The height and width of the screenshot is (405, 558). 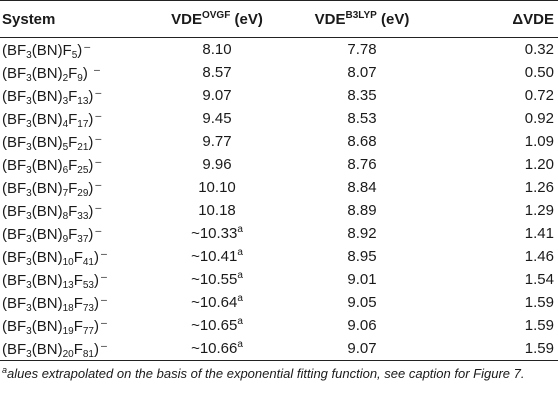 I want to click on formula-sub: 41, so click(x=88, y=262).